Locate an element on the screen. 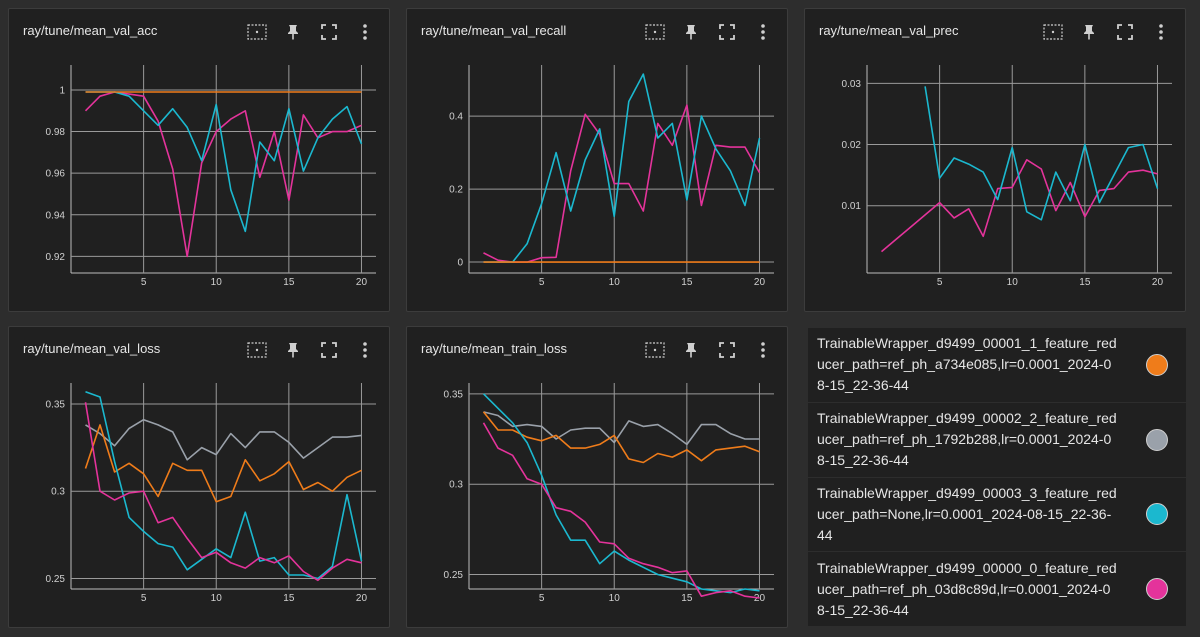 This screenshot has width=1200, height=637. chart-plot: 0 0.2 0.4 5 10 15 20 is located at coordinates (611, 176).